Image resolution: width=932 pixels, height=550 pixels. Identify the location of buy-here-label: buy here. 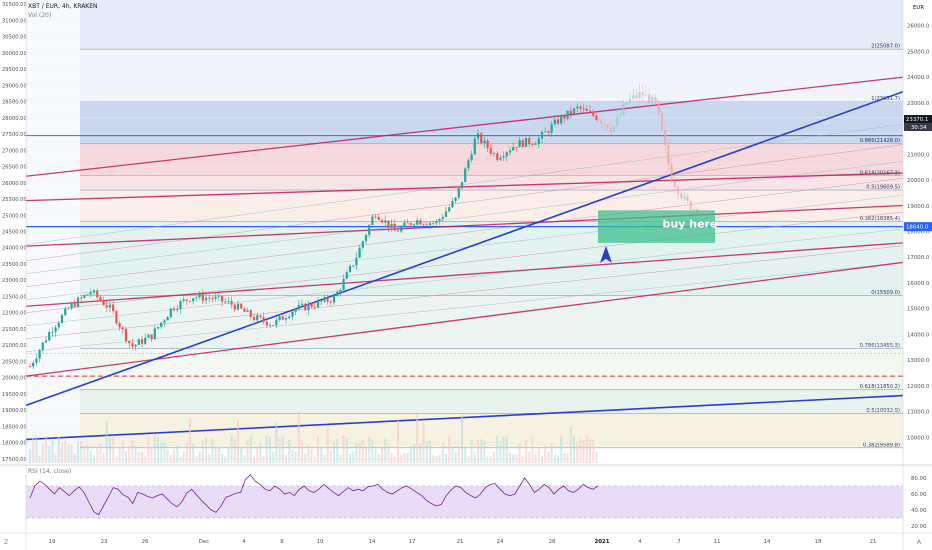
(690, 224).